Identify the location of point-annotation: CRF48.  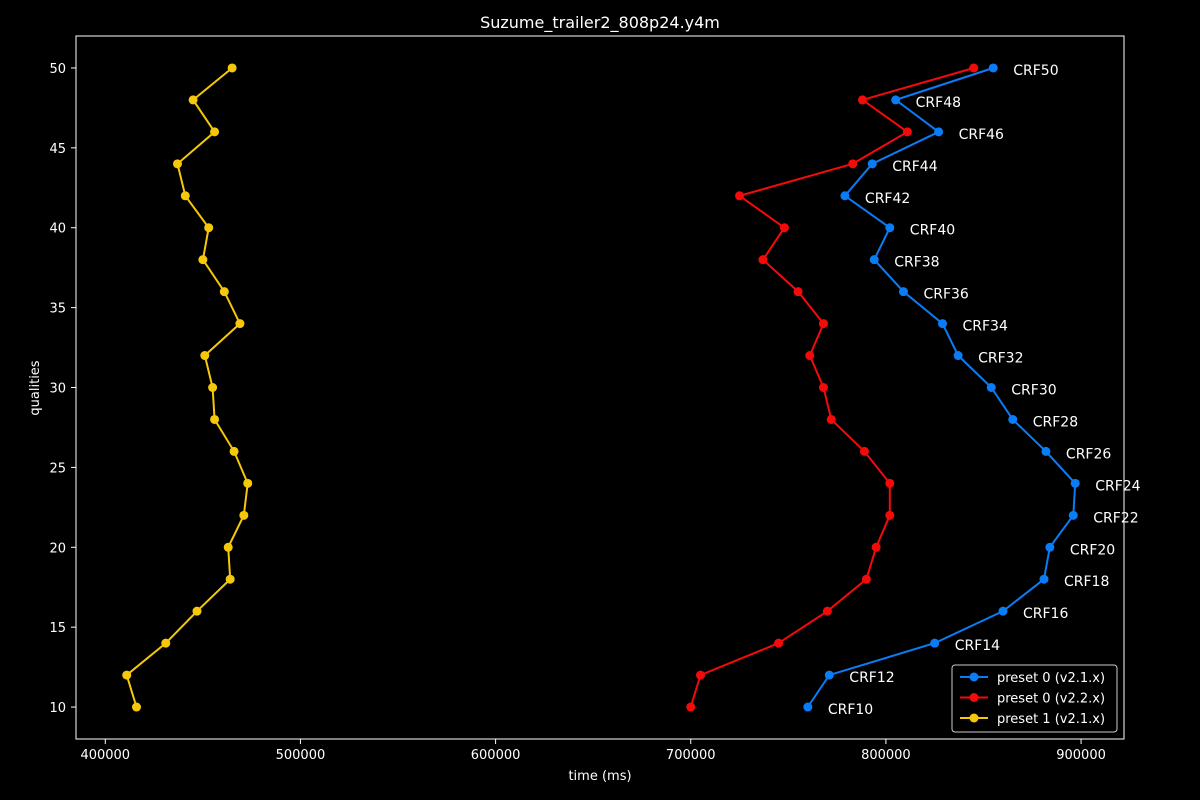
(938, 103).